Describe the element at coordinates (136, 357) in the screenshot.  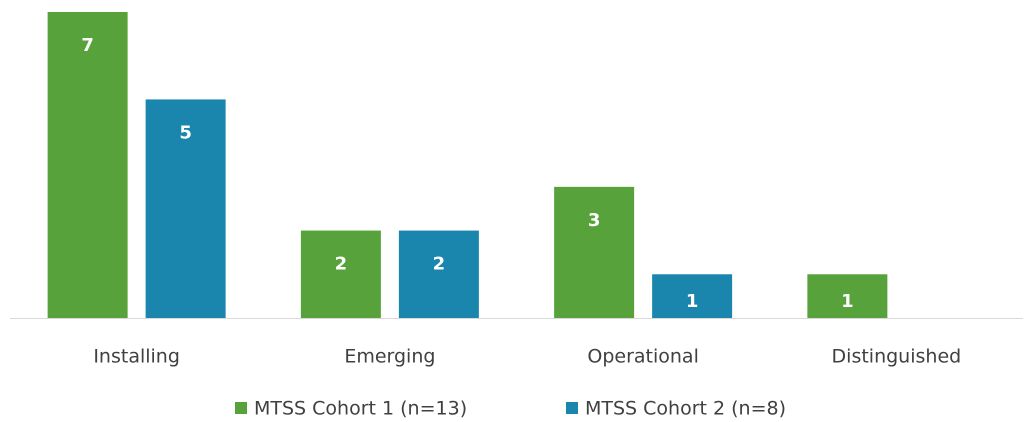
I see `x-tick-label: Installing` at that location.